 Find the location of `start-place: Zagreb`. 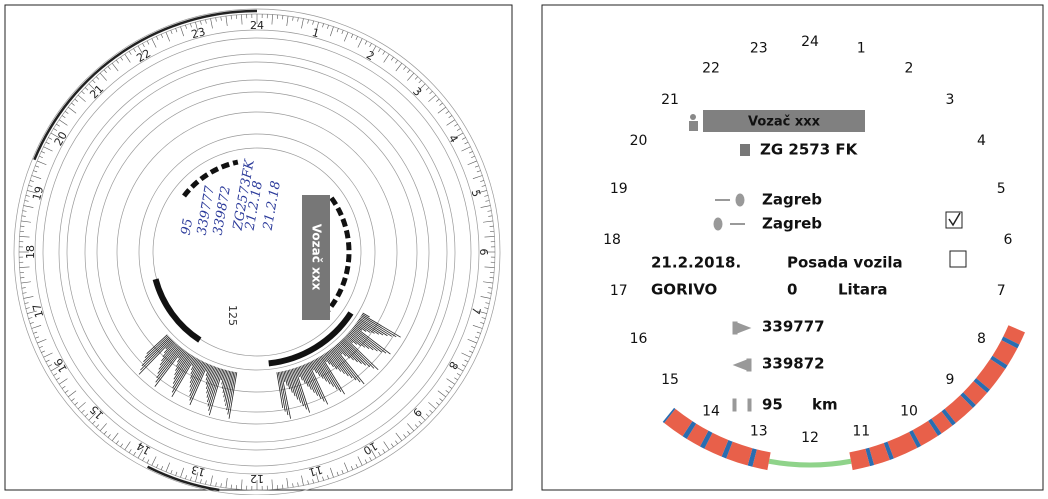

start-place: Zagreb is located at coordinates (792, 200).